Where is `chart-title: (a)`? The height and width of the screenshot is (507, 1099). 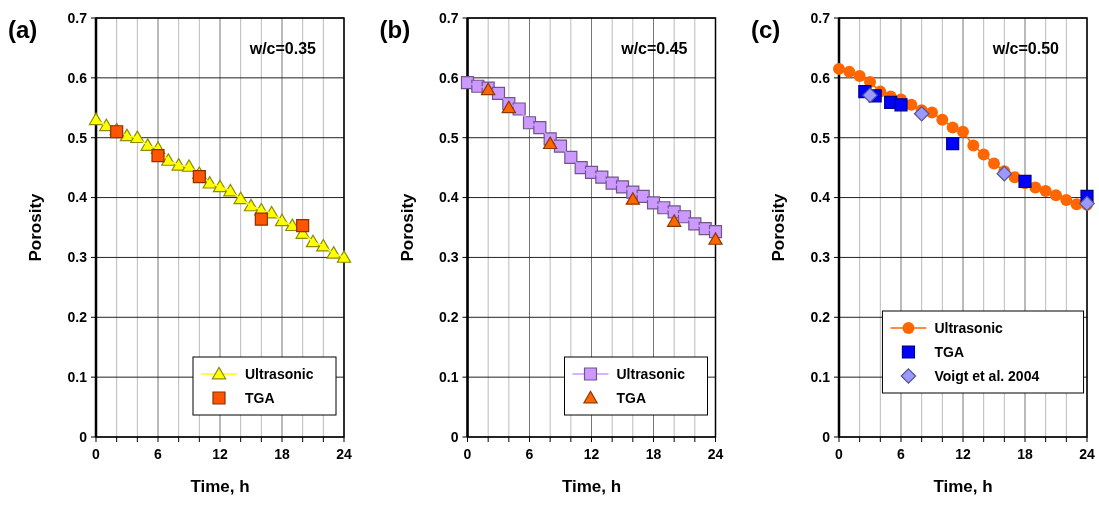 chart-title: (a) is located at coordinates (23, 29).